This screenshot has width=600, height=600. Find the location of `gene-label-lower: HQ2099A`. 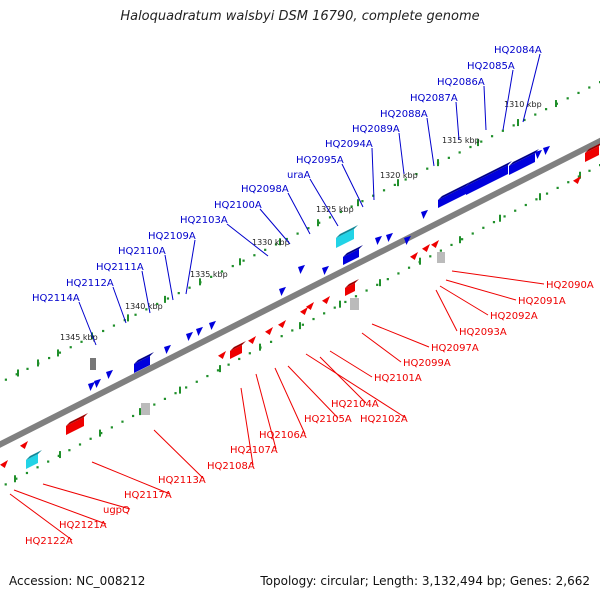

gene-label-lower: HQ2099A is located at coordinates (427, 363).